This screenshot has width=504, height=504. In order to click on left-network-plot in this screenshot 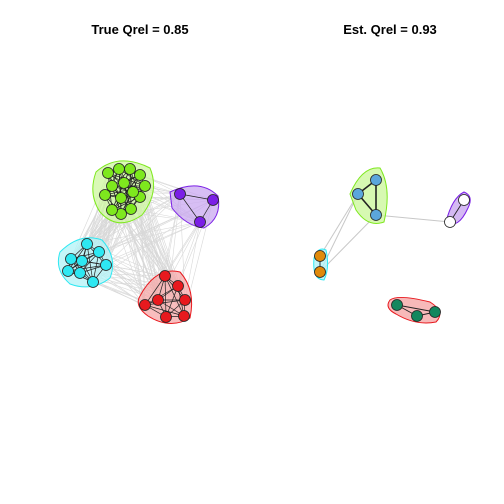, I will do `click(138, 242)`.